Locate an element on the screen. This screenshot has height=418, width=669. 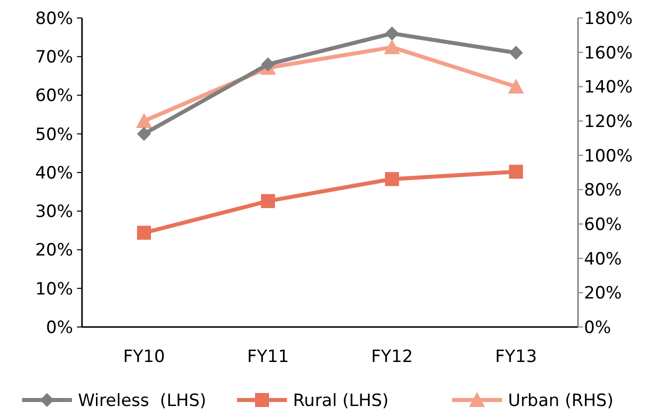
x-tick-label: FY13 is located at coordinates (516, 357).